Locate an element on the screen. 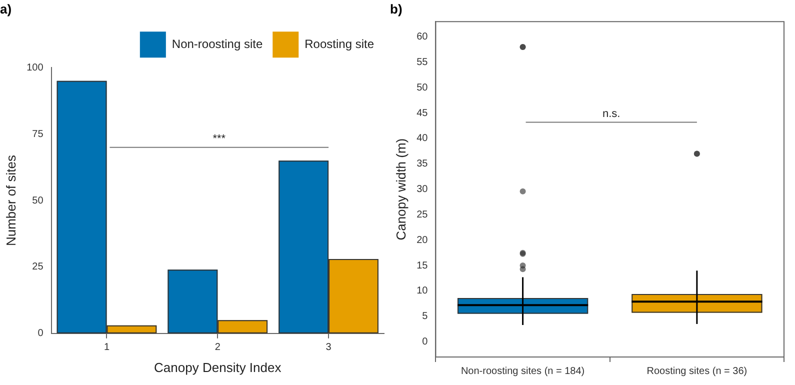 Image resolution: width=795 pixels, height=385 pixels. chart-title: a) is located at coordinates (6, 8).